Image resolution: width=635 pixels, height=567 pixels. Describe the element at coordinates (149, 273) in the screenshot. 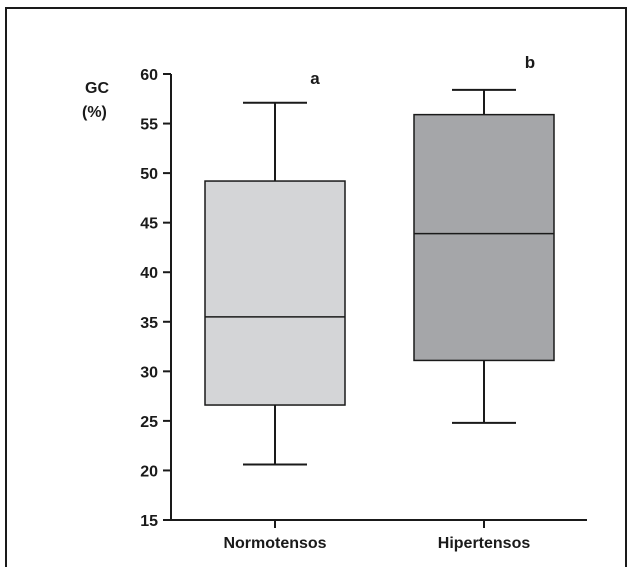

I see `y-tick-label-40: 40` at that location.